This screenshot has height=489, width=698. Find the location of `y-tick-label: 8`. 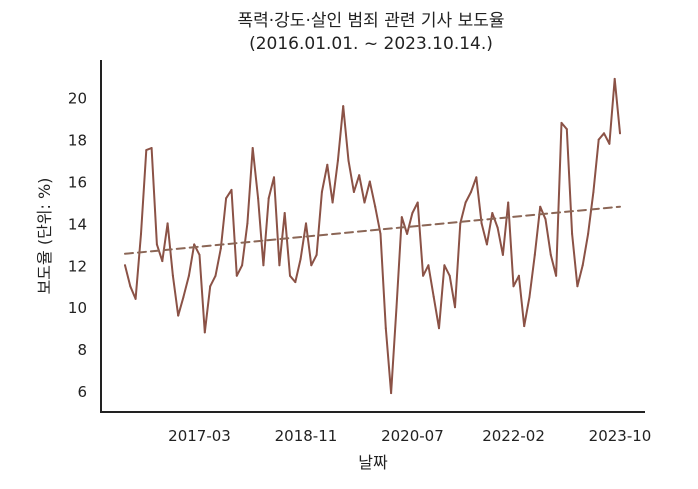

y-tick-label: 8 is located at coordinates (82, 350).